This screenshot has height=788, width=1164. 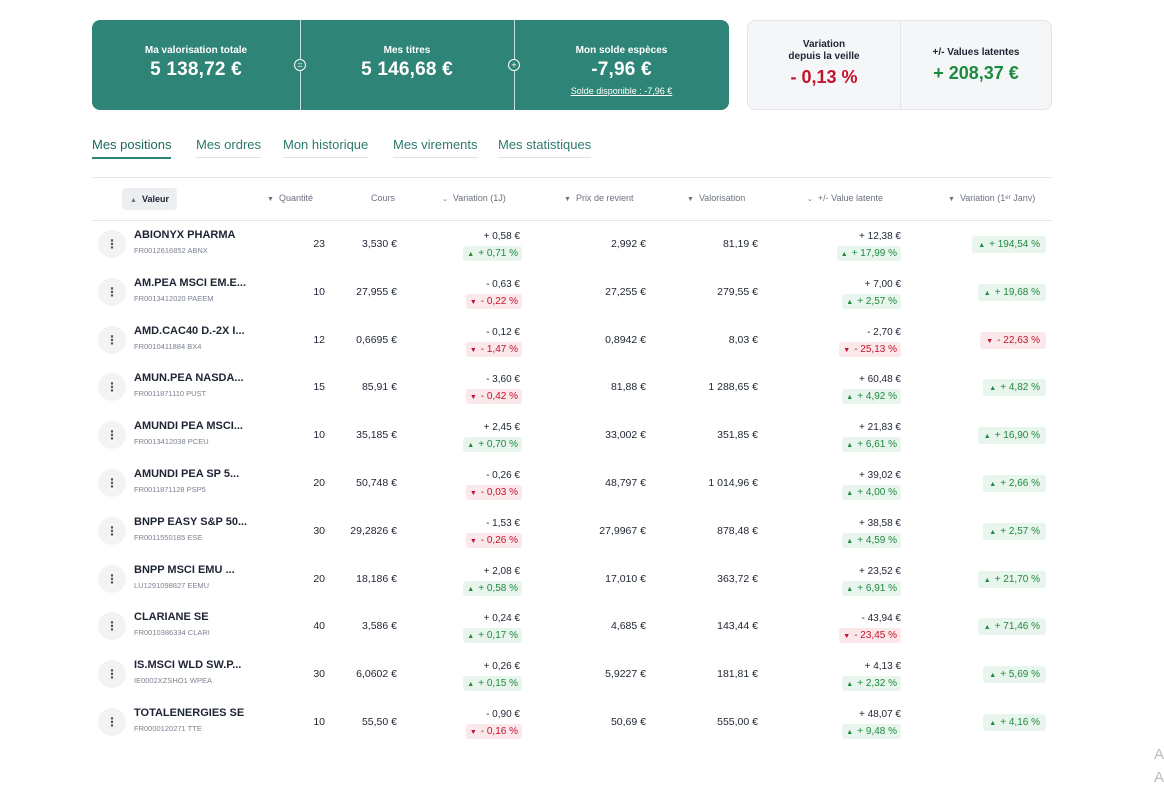 I want to click on unrealized-percent-text: + 4,59 %, so click(x=877, y=540).